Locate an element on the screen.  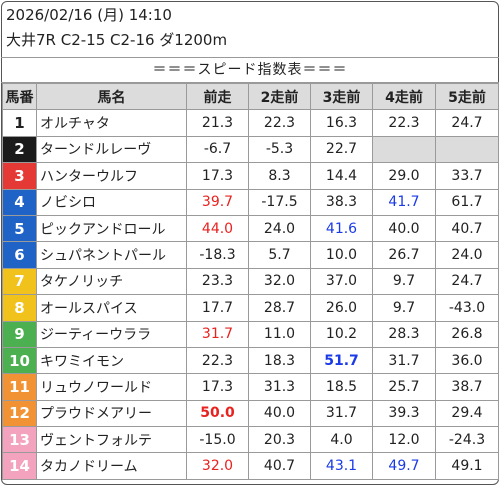
speed-index-cell: -15.0 is located at coordinates (217, 440).